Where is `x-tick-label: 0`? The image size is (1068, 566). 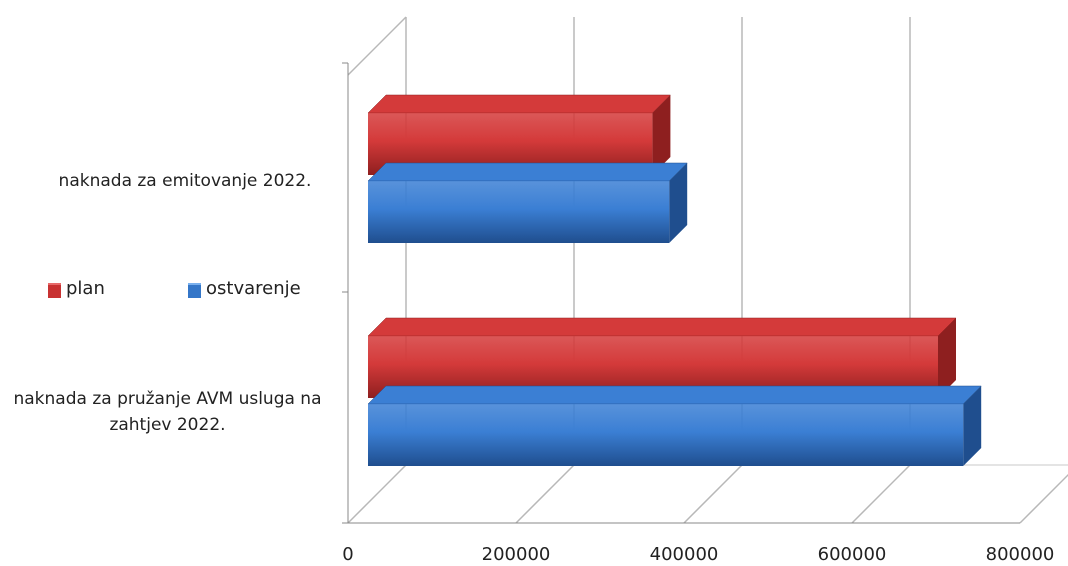 x-tick-label: 0 is located at coordinates (347, 554).